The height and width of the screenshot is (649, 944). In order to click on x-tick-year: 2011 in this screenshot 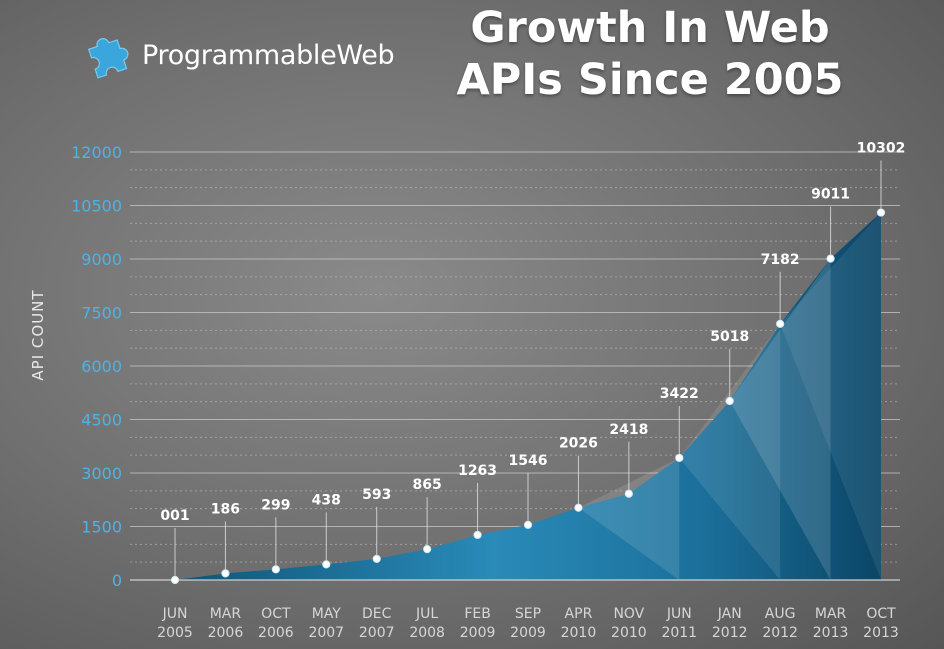, I will do `click(679, 633)`.